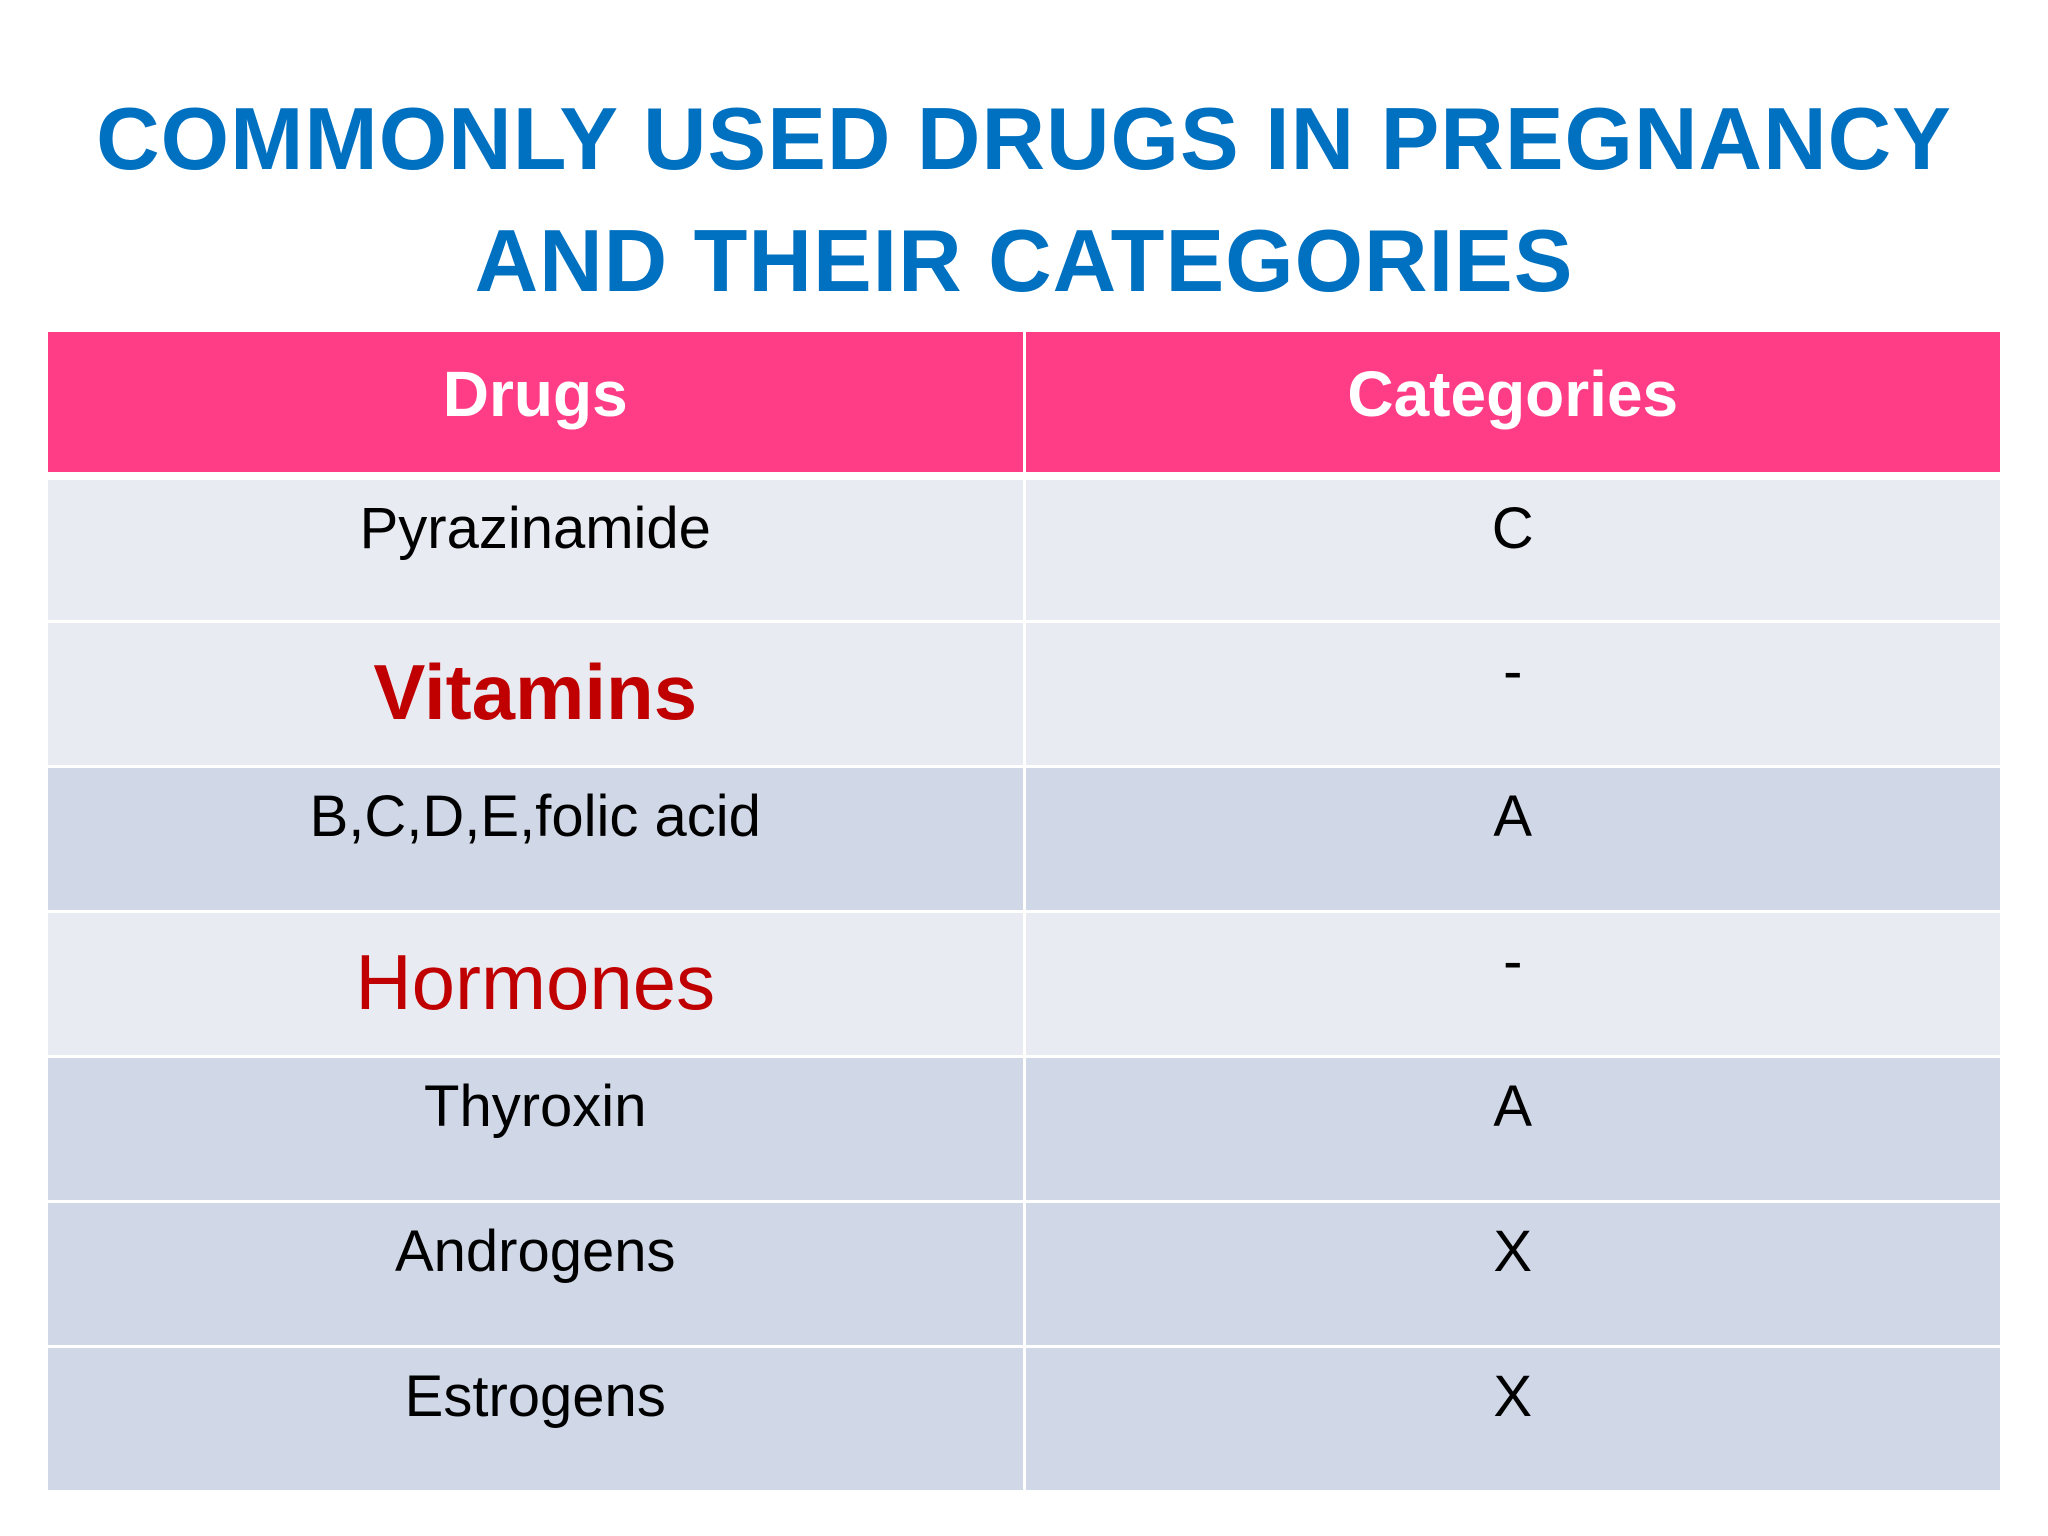 This screenshot has height=1536, width=2048. What do you see at coordinates (537, 1419) in the screenshot?
I see `drug-cell: Estrogens` at bounding box center [537, 1419].